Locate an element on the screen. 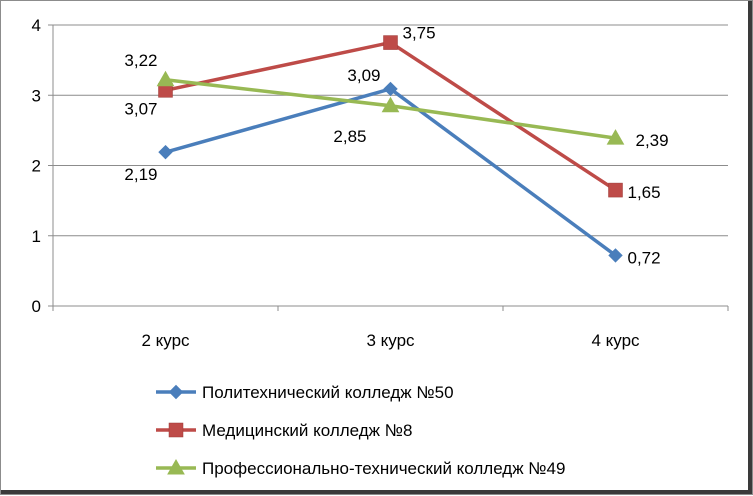  legend-label: Профессионально-технический колледж №49 is located at coordinates (383, 468).